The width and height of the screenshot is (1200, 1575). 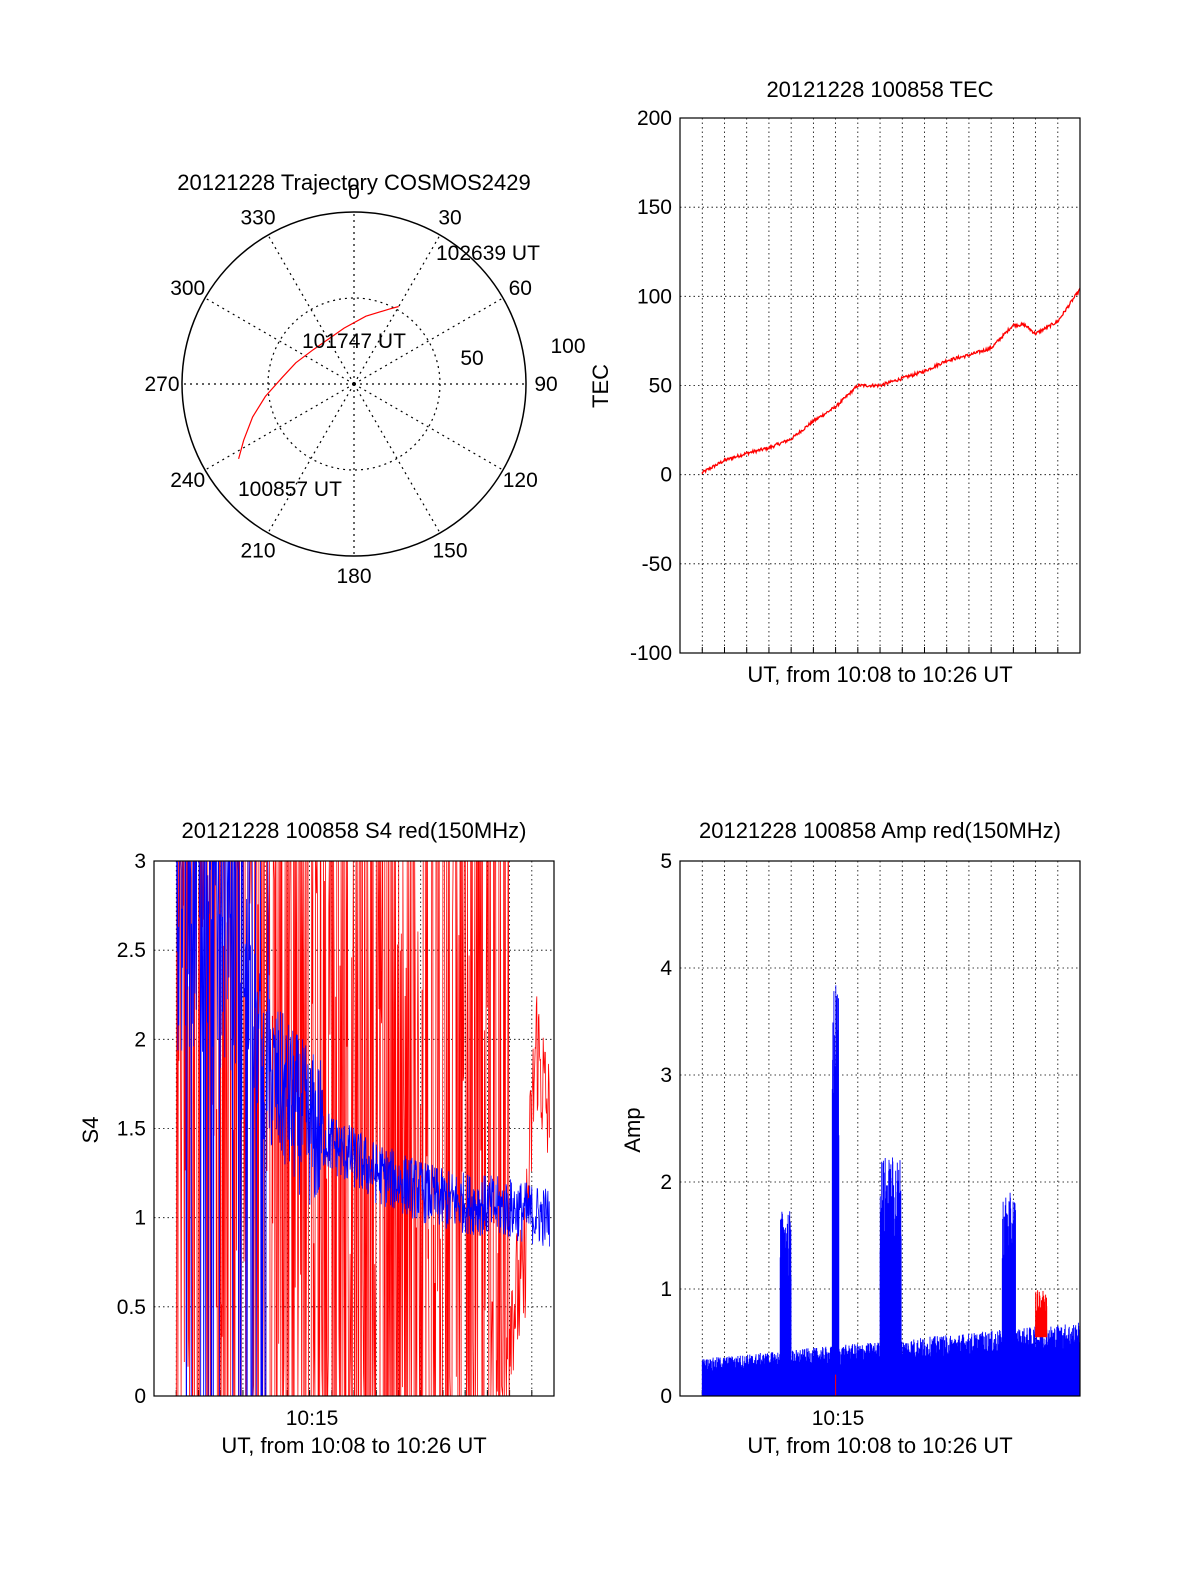 What do you see at coordinates (666, 1075) in the screenshot?
I see `amp-y-tick-label: 3` at bounding box center [666, 1075].